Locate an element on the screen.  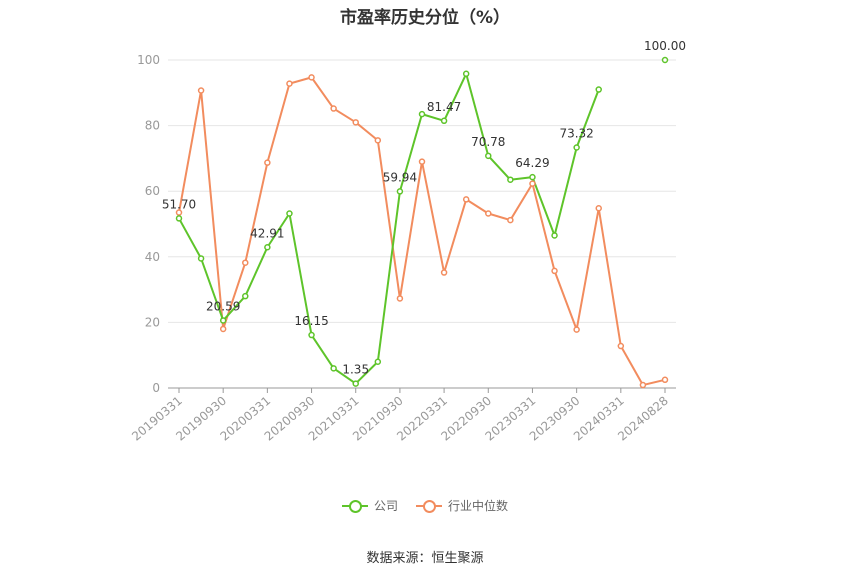
chart-title: 市盈率历史分位（%） is located at coordinates (425, 18).